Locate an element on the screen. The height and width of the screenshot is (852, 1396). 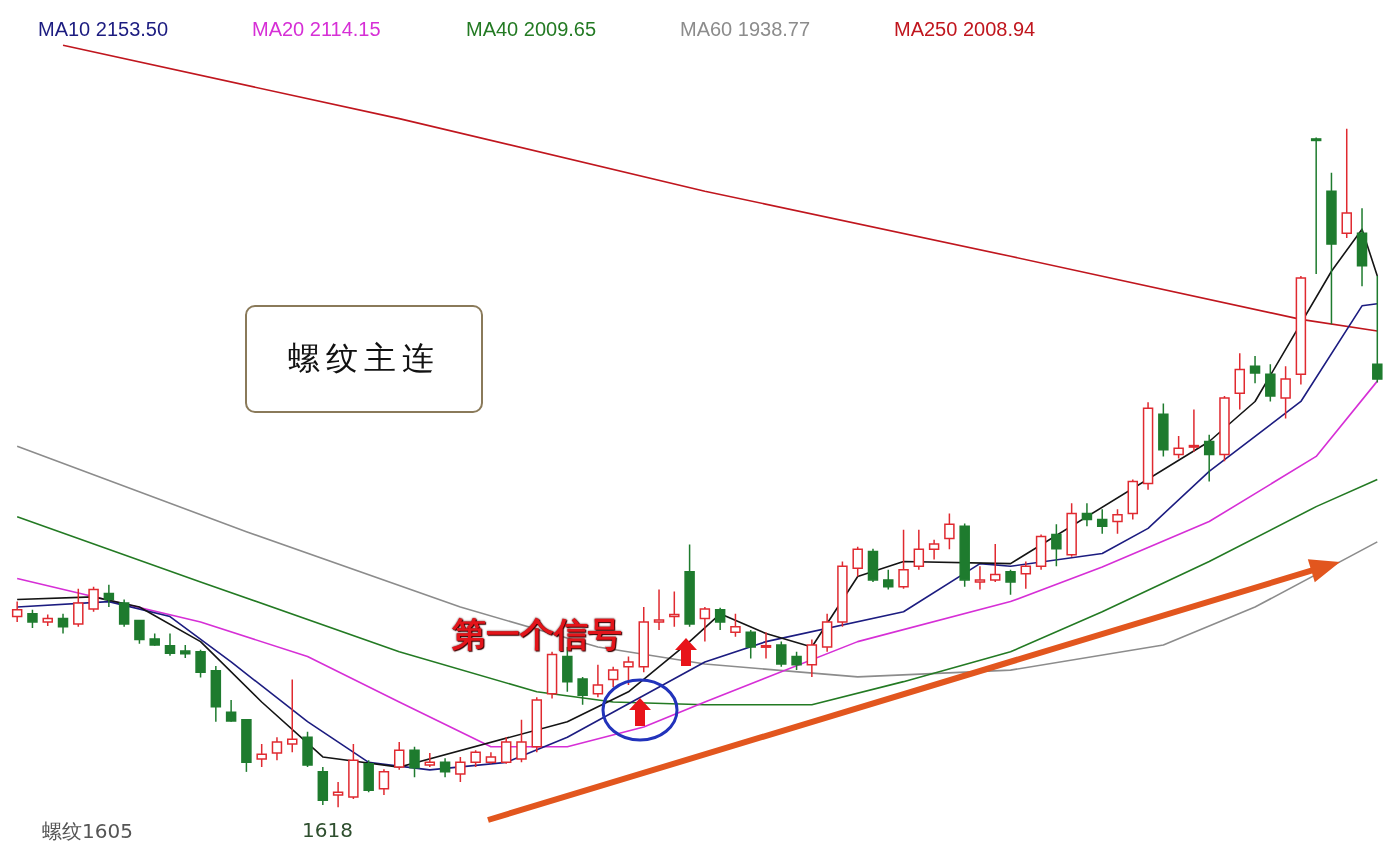
text: MA10 2153.50 is located at coordinates (104, 29).